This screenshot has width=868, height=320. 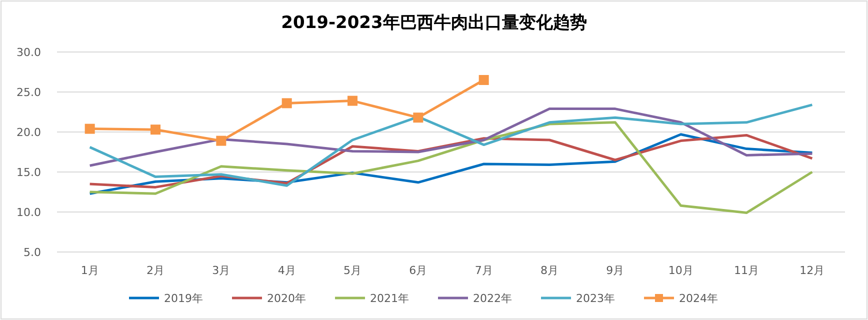 What do you see at coordinates (28, 52) in the screenshot?
I see `y-tick-label: 30.0` at bounding box center [28, 52].